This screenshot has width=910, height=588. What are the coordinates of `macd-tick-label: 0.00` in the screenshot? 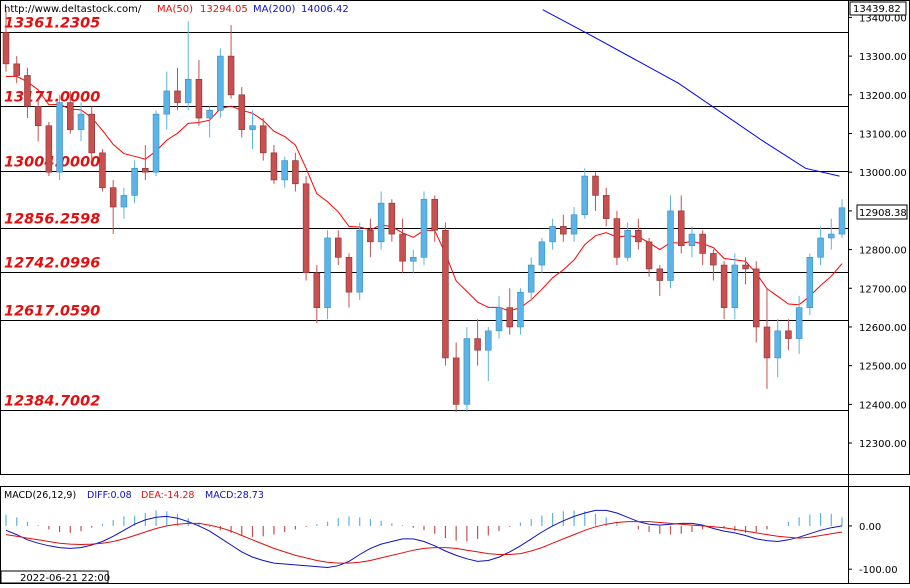 It's located at (870, 527).